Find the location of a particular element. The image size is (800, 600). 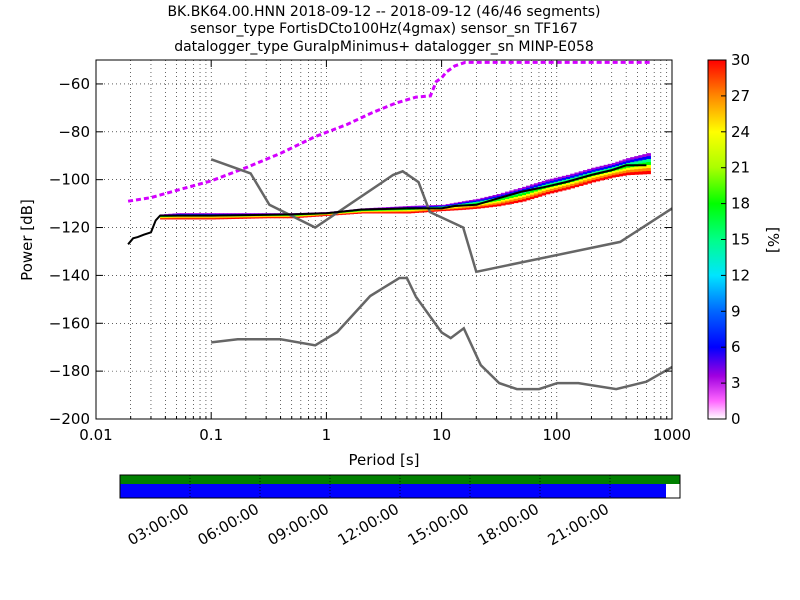

colorbar-tick-label: 6 is located at coordinates (736, 347).